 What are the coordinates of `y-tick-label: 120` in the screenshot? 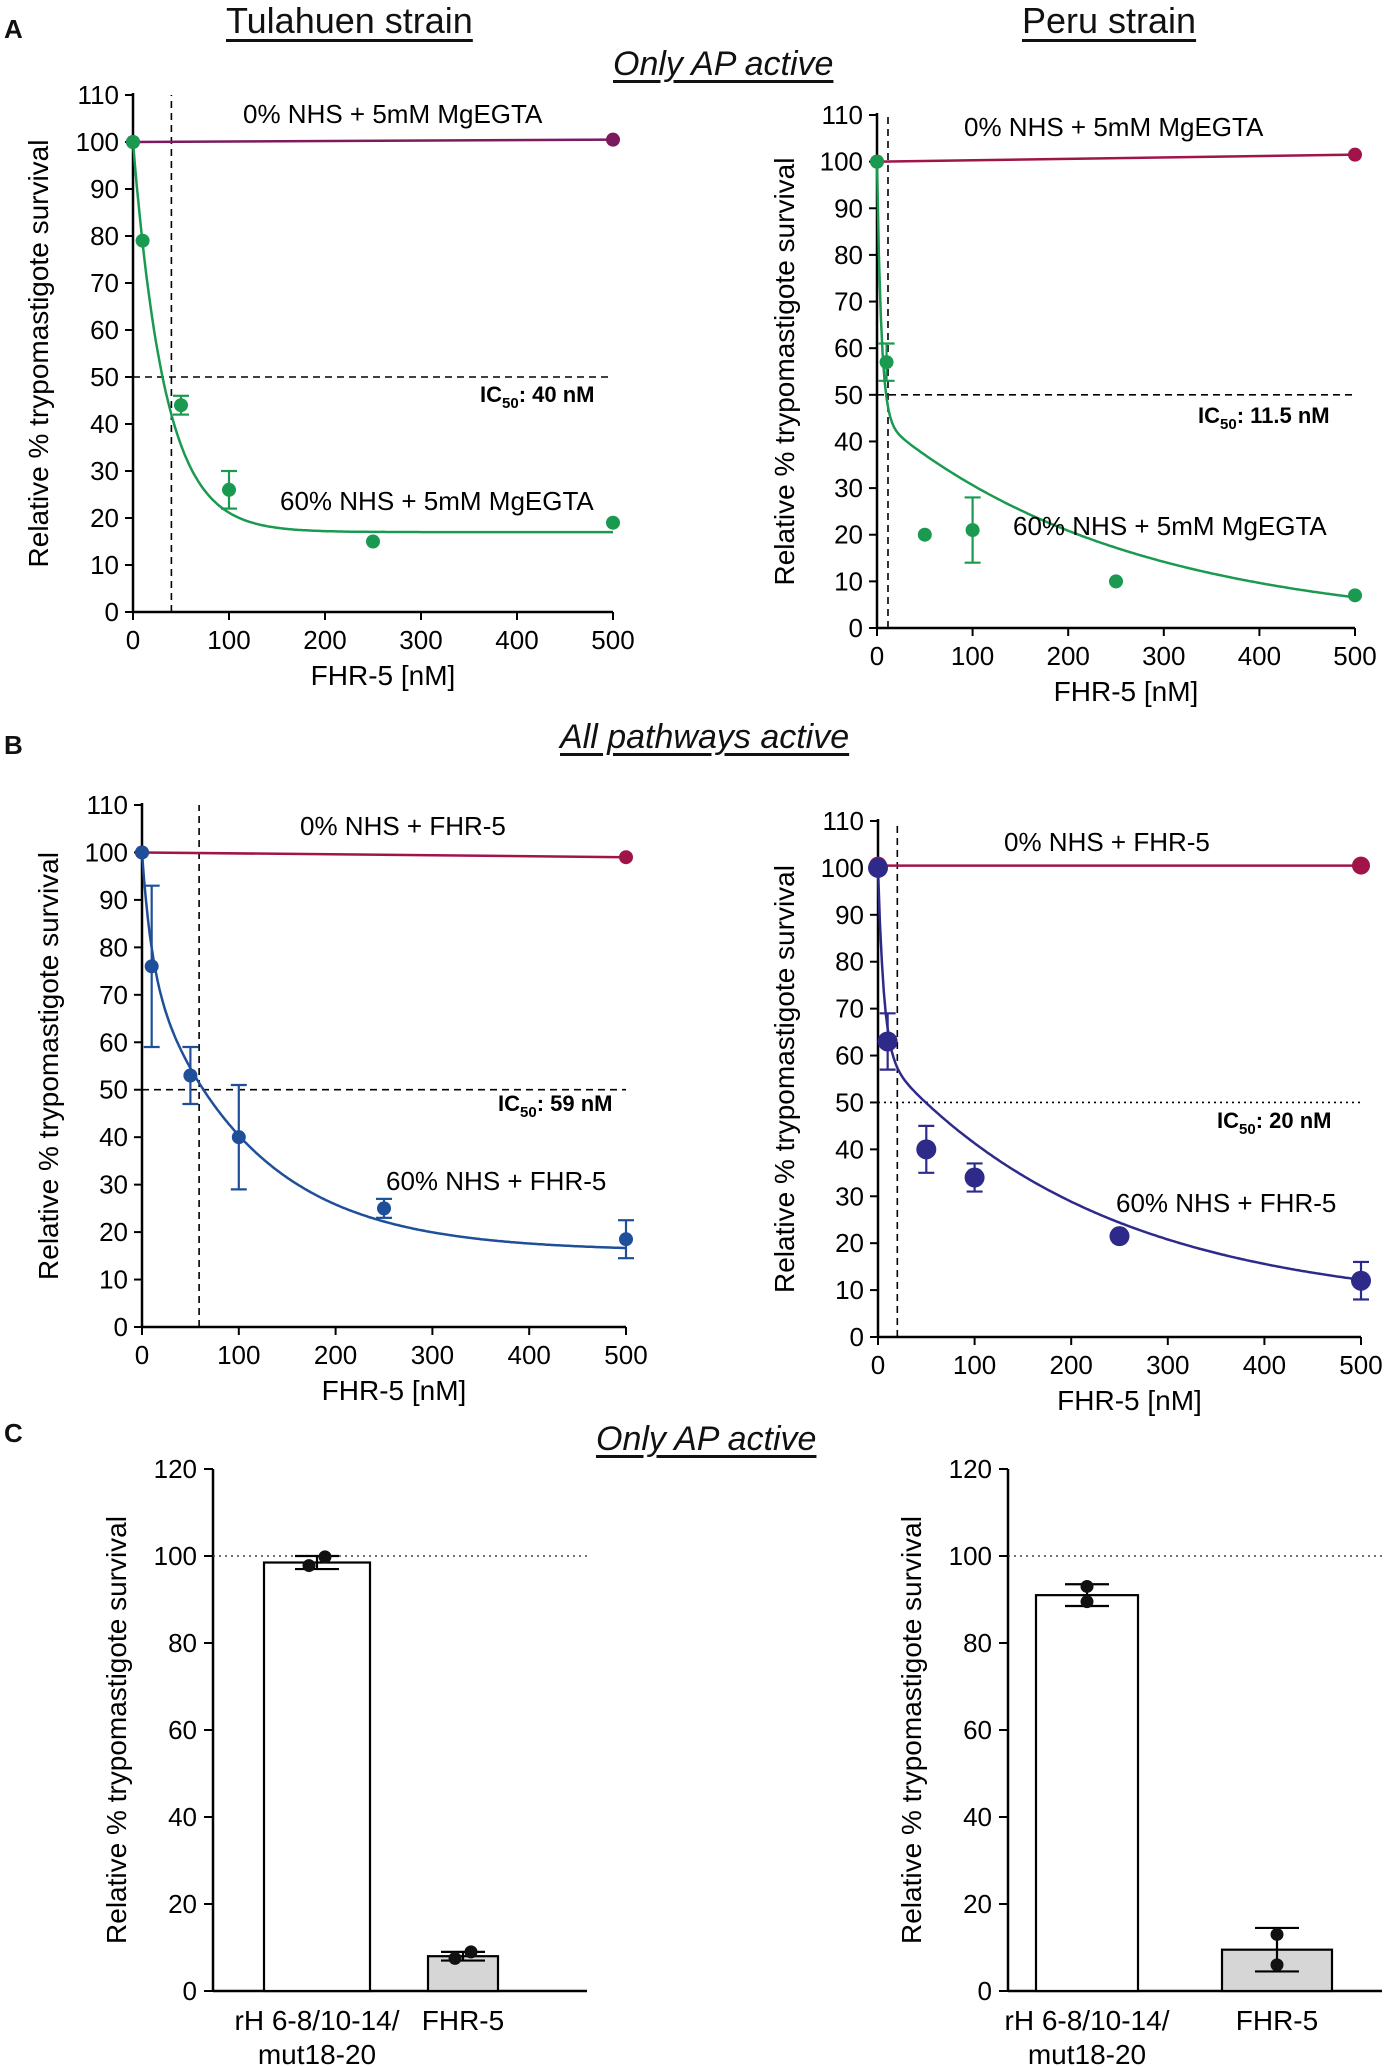 It's located at (175, 1469).